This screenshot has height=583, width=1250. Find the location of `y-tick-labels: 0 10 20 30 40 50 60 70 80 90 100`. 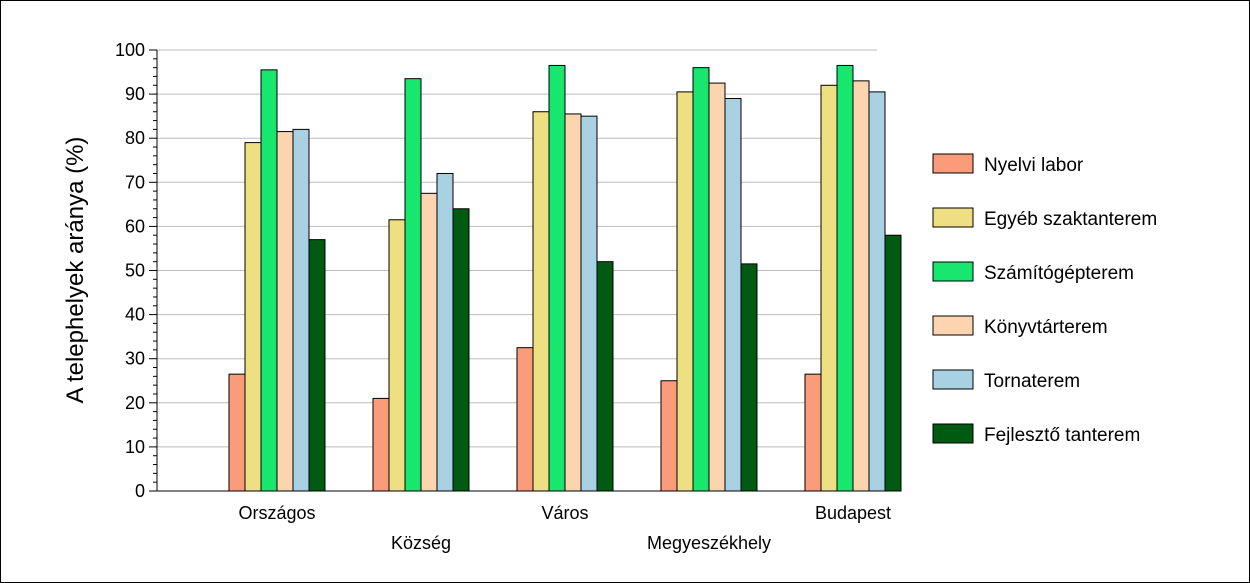

y-tick-labels: 0 10 20 30 40 50 60 70 80 90 100 is located at coordinates (130, 270).